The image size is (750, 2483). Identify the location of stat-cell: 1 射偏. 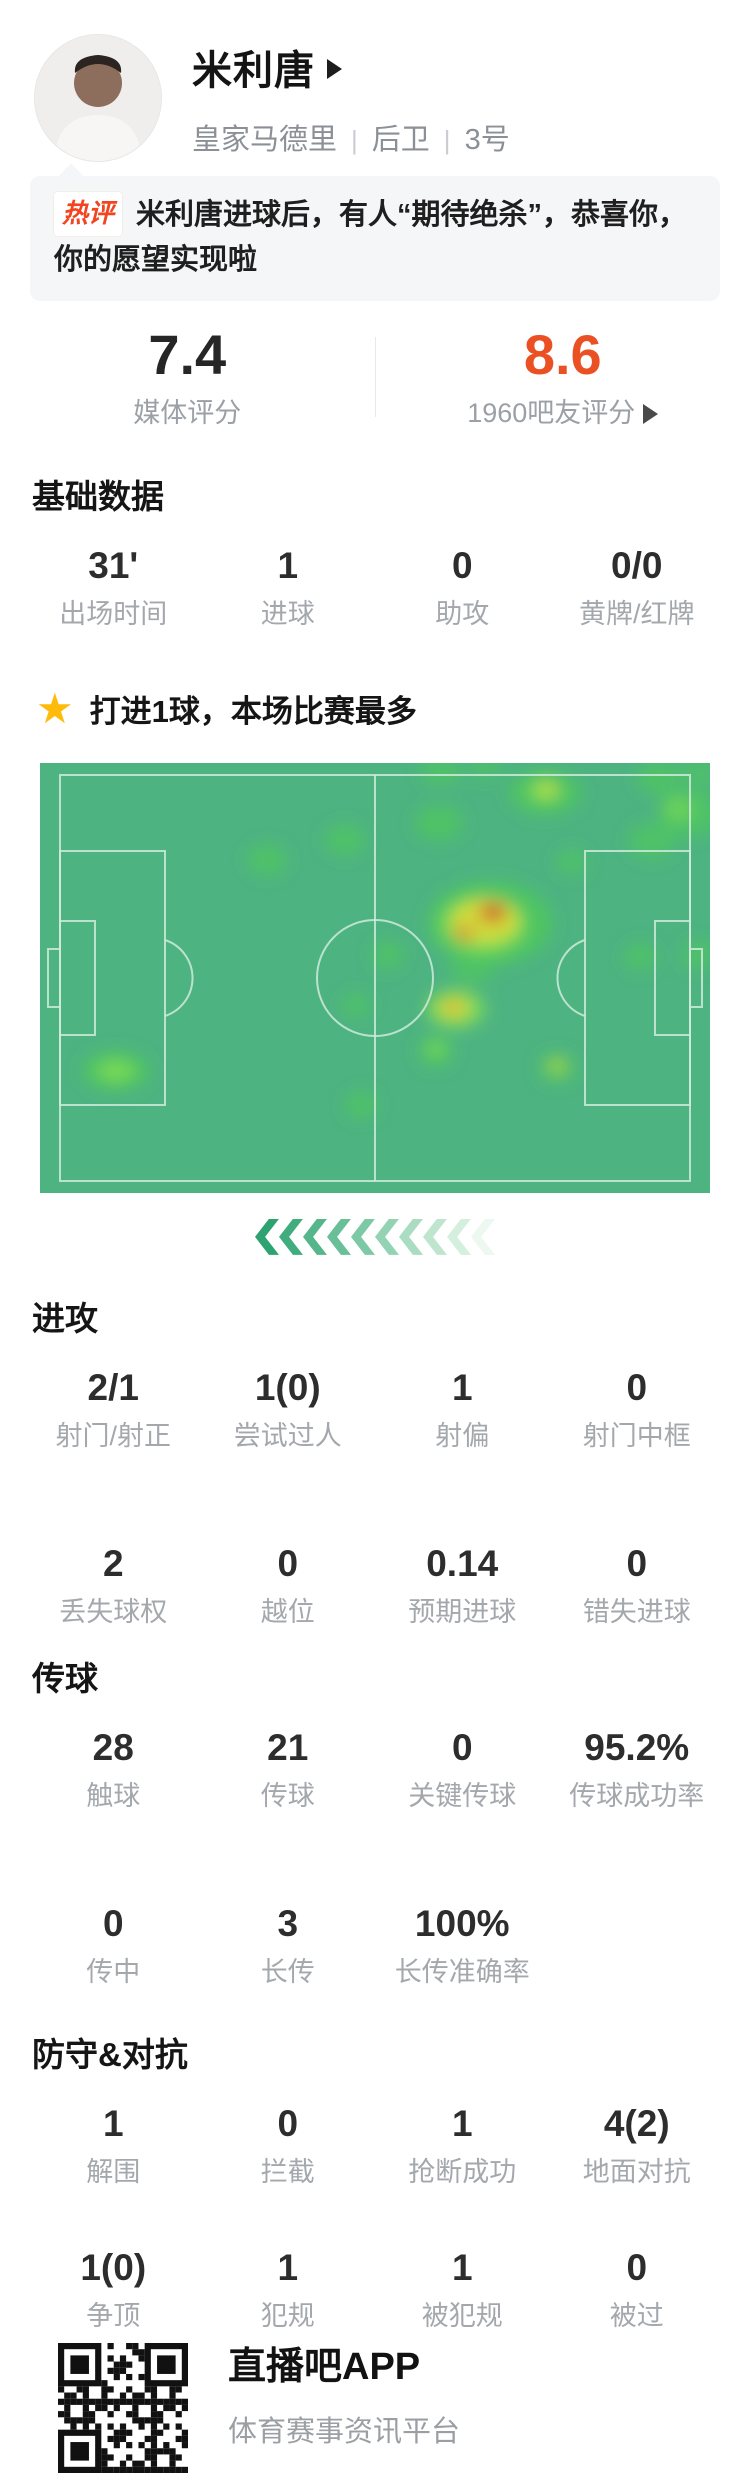
(462, 1409).